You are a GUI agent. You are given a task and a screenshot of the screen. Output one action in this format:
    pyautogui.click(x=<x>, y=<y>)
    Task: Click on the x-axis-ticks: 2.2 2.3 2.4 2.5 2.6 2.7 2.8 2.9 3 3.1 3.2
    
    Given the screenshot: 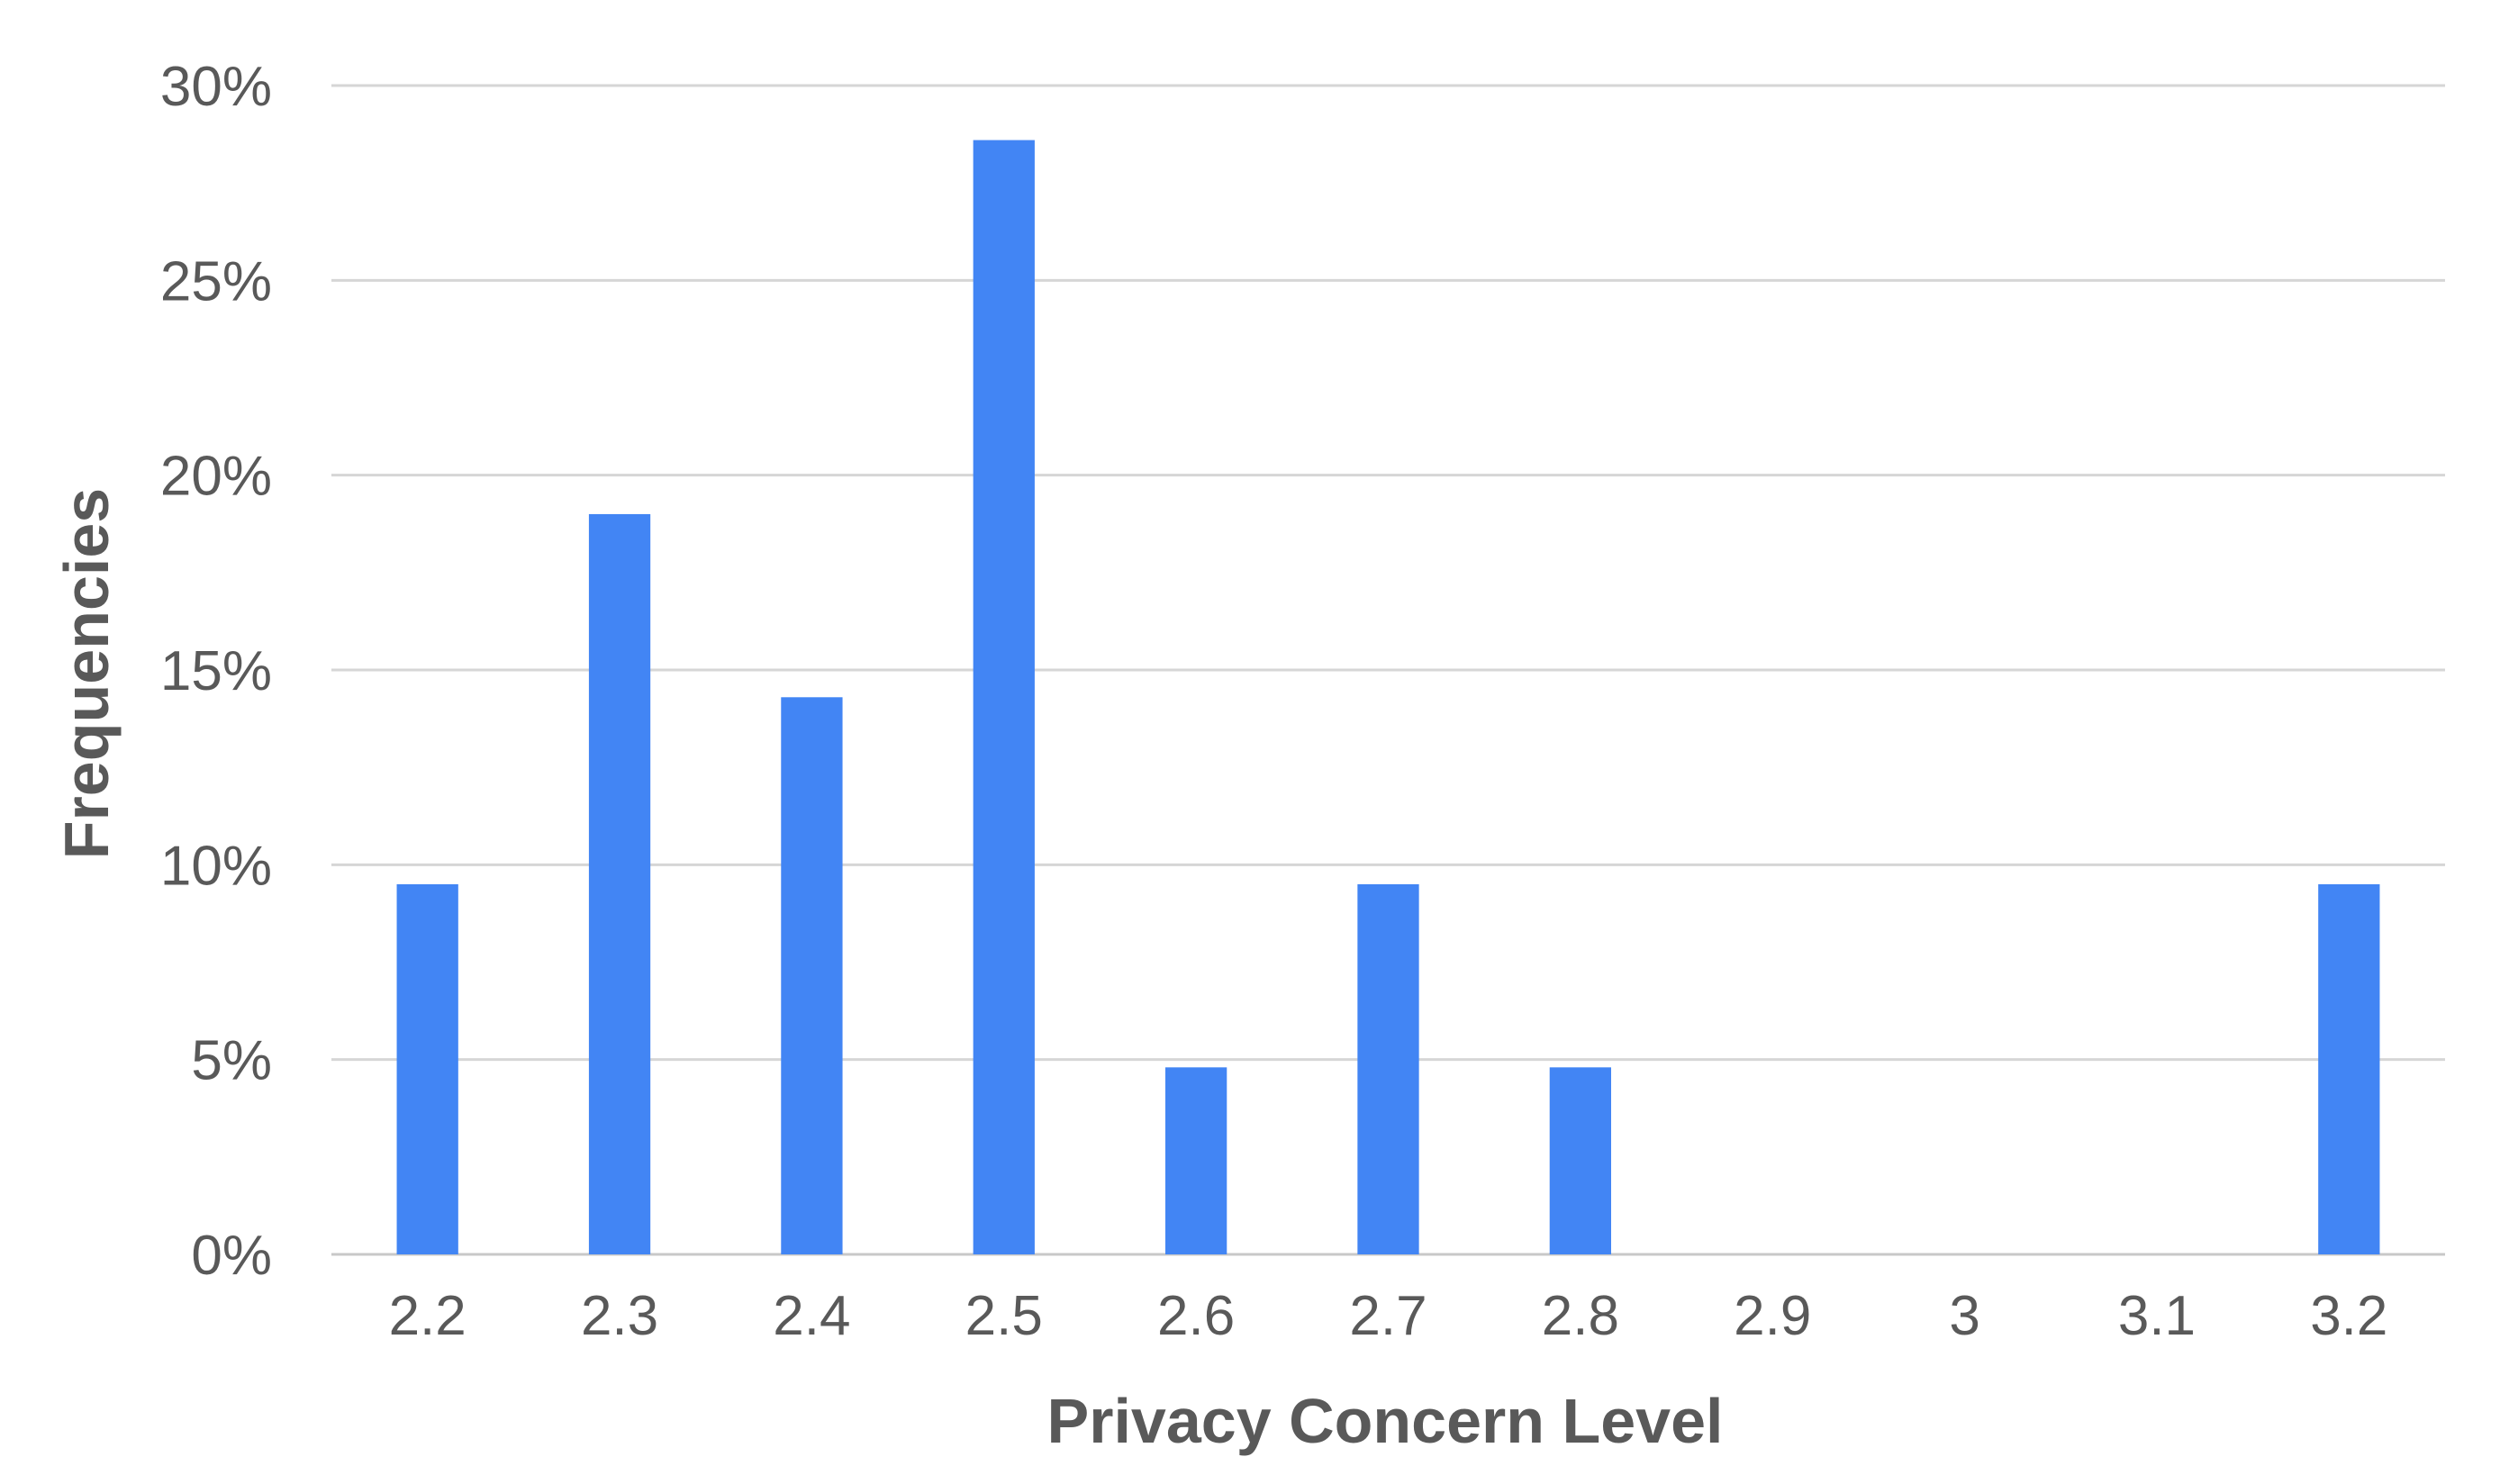 What is the action you would take?
    pyautogui.click(x=1389, y=1316)
    